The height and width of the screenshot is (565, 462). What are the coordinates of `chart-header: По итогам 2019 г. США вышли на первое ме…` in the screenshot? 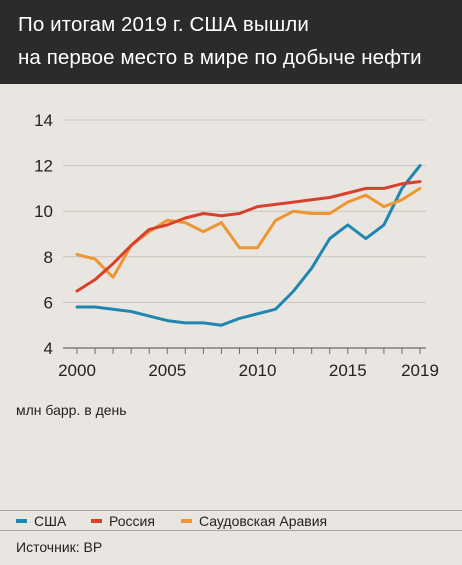 It's located at (231, 42).